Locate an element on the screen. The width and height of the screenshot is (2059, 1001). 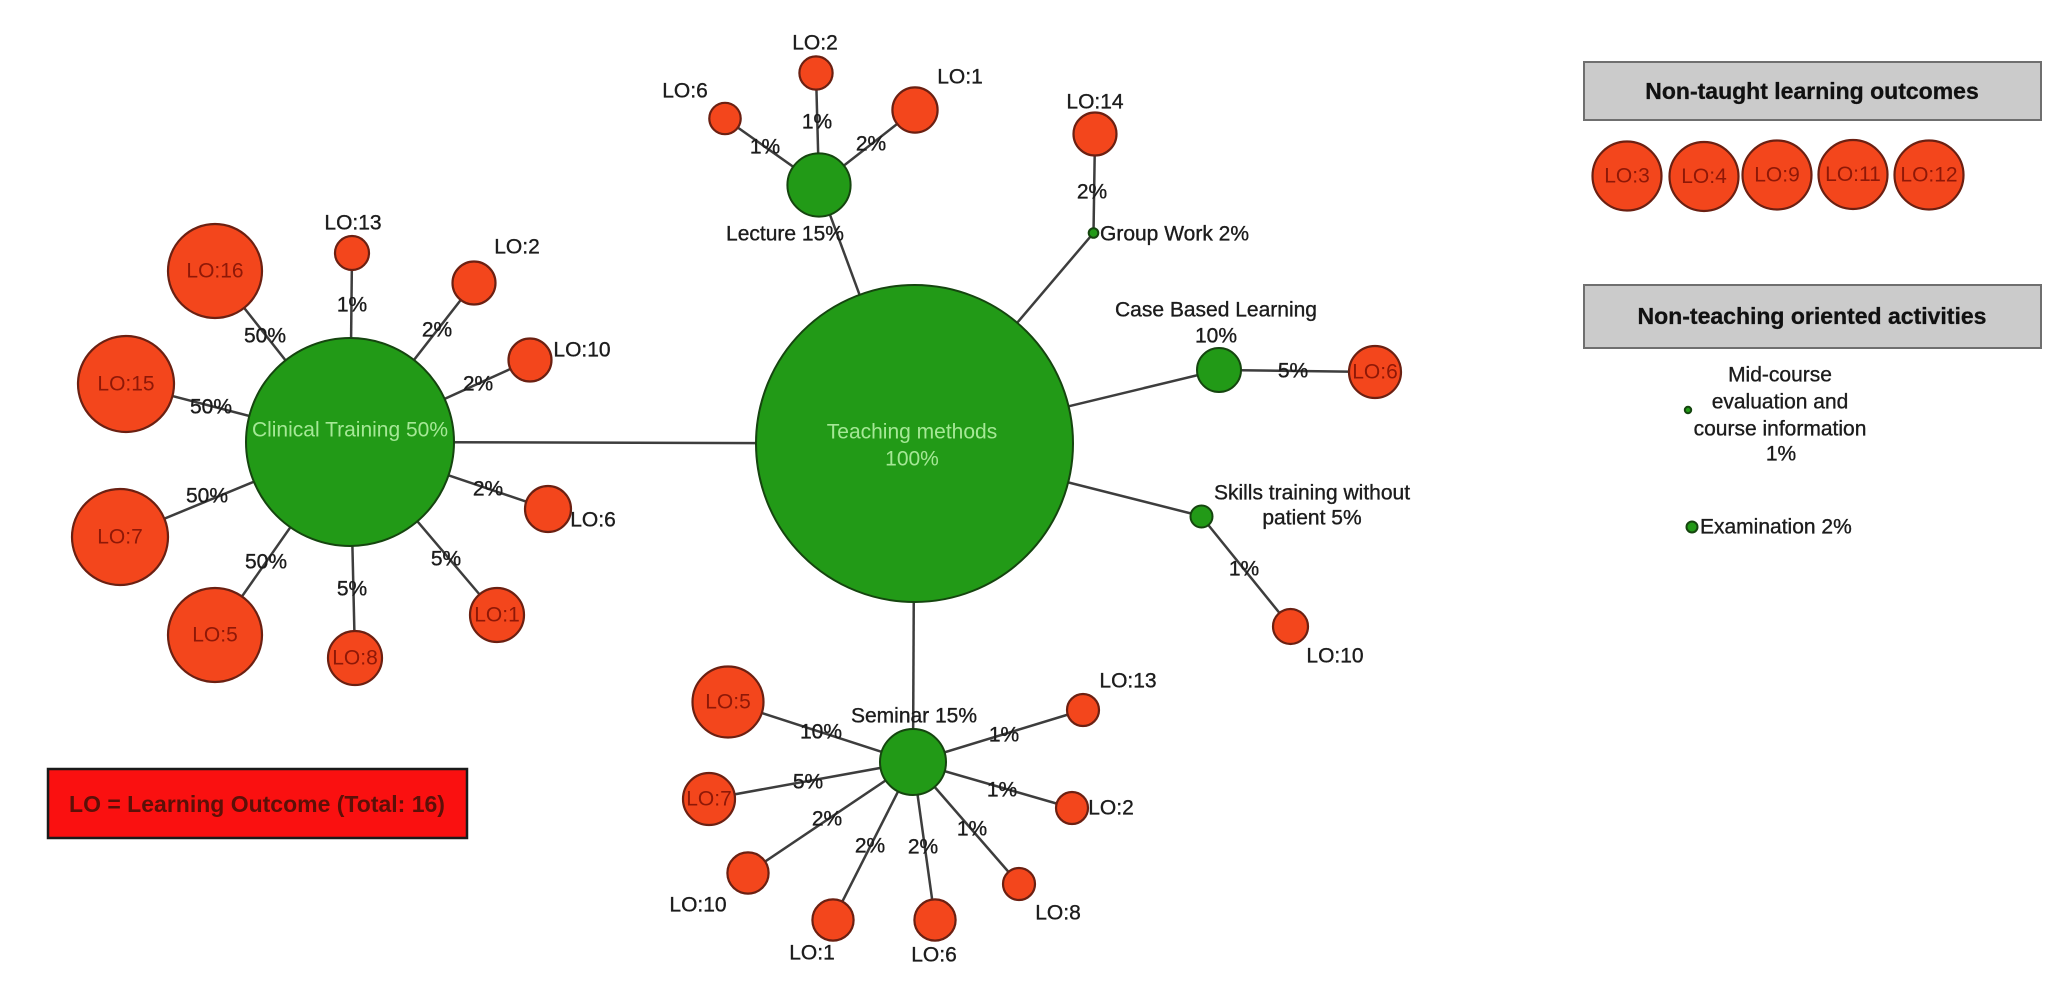
svg-text: patient 5% is located at coordinates (1311, 518).